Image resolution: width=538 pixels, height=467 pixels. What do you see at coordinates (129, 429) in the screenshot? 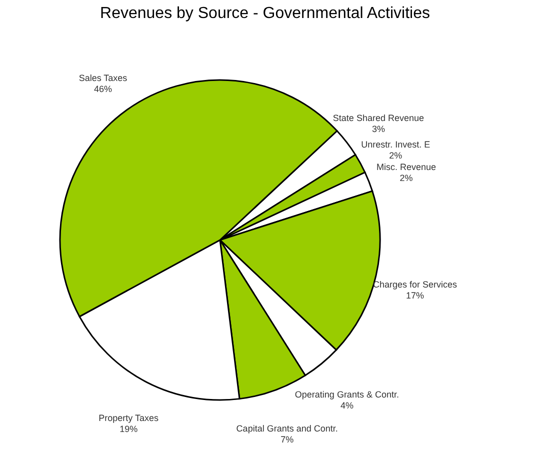
I see `data-label: 19%` at bounding box center [129, 429].